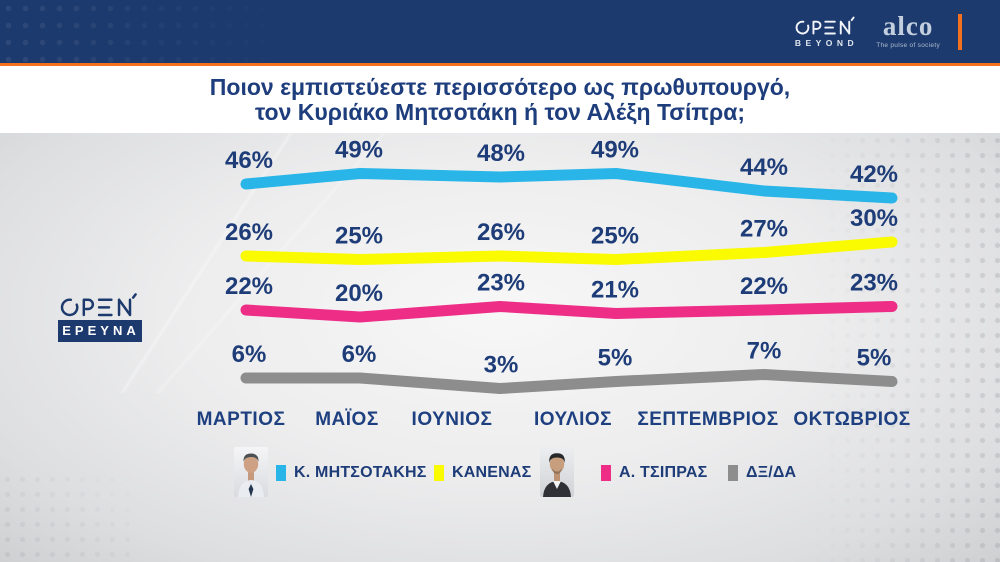 This screenshot has width=1000, height=562. I want to click on legend-item-3: ΔΞ/ΔΑ, so click(762, 473).